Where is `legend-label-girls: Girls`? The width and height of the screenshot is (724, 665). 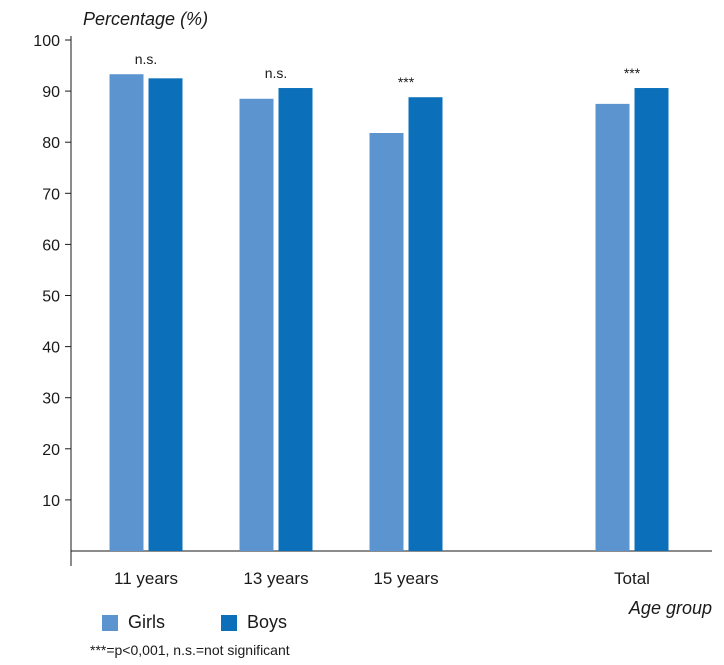
legend-label-girls: Girls is located at coordinates (146, 622).